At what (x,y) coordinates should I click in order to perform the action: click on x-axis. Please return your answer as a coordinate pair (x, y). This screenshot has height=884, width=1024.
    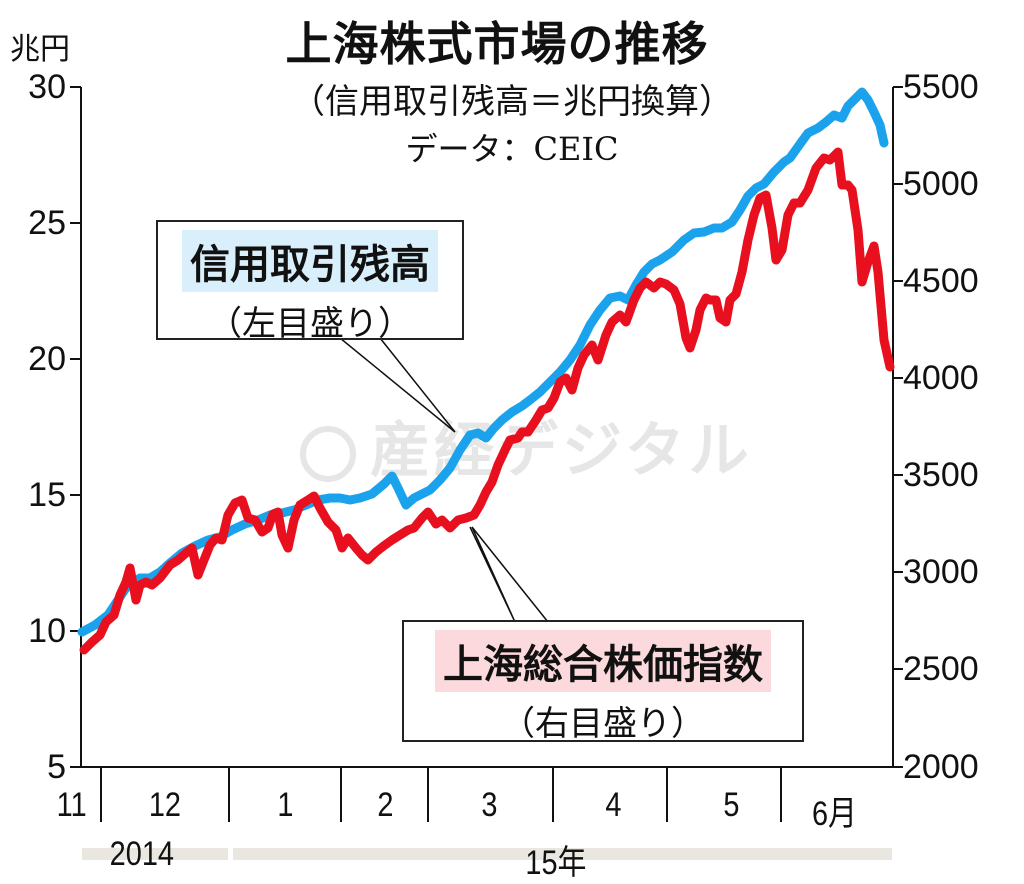
    Looking at the image, I should click on (486, 794).